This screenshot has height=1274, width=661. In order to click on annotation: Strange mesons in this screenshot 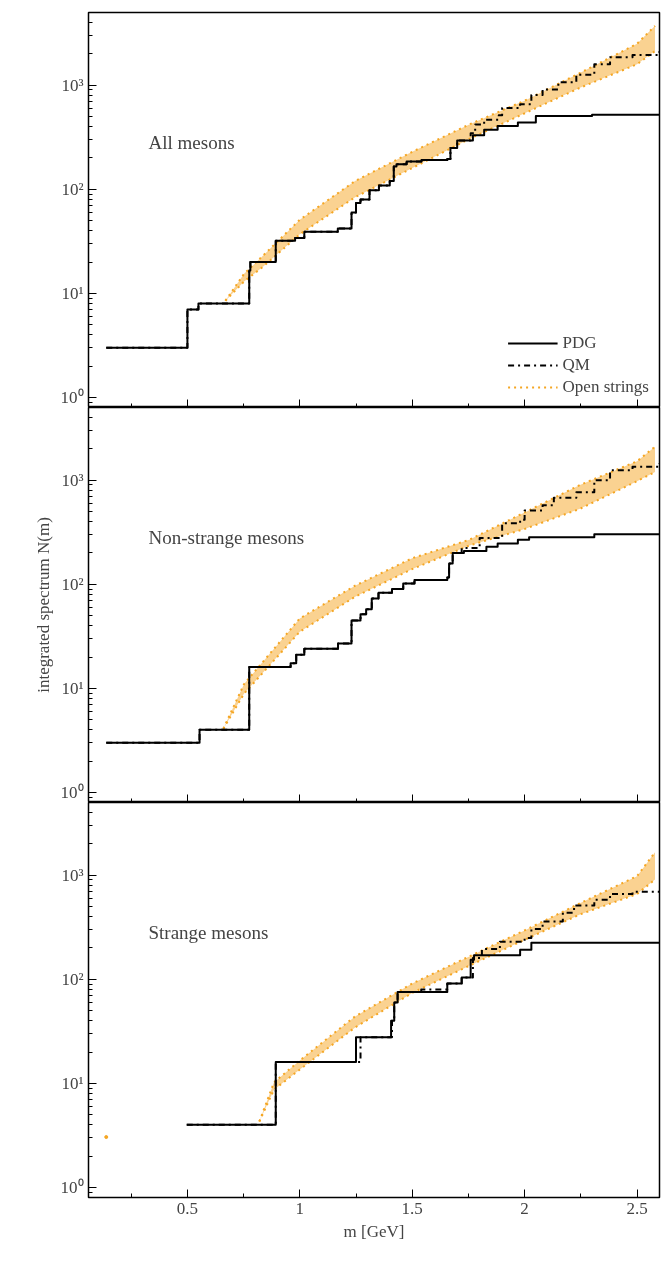, I will do `click(208, 932)`.